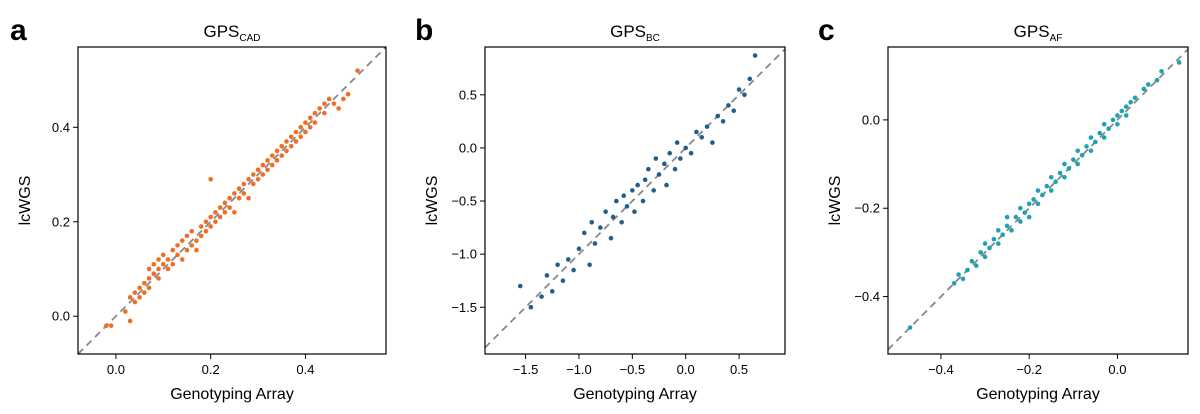 The height and width of the screenshot is (414, 1200). I want to click on y-axis-label: lcWGS, so click(432, 201).